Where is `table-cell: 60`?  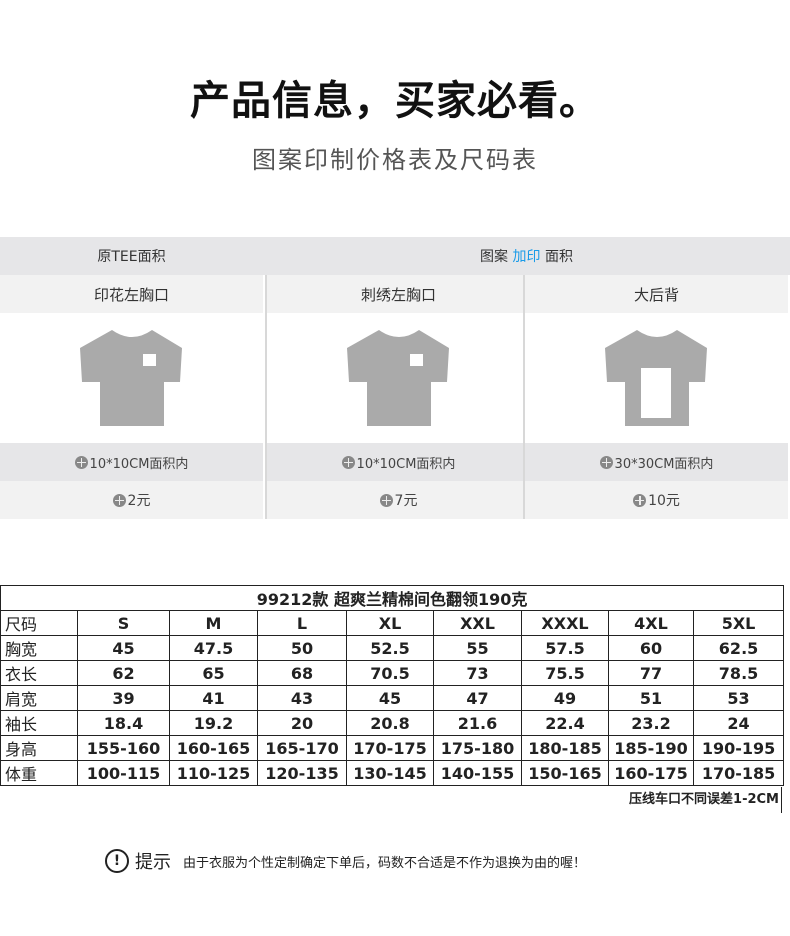 table-cell: 60 is located at coordinates (651, 648).